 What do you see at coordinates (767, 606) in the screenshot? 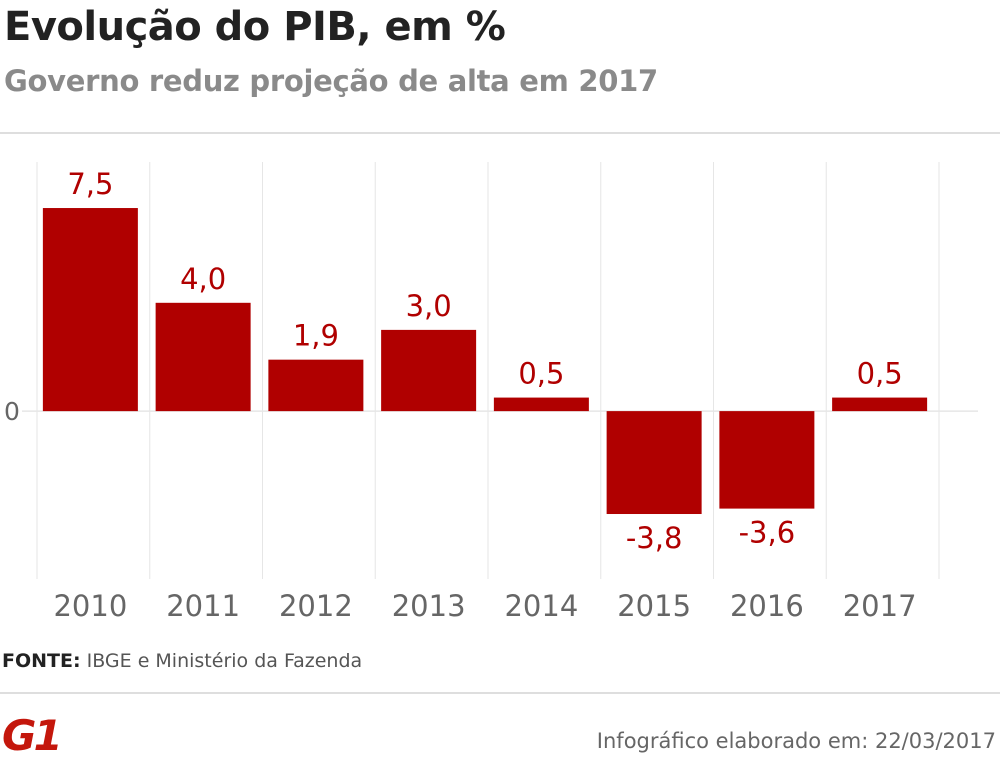
I see `x-tick-label-2016: 2016` at bounding box center [767, 606].